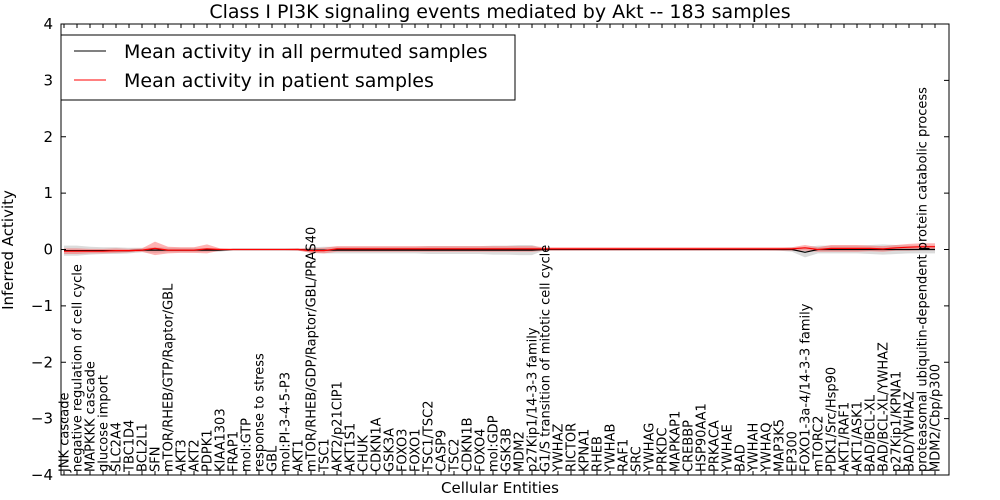 The width and height of the screenshot is (1000, 500). I want to click on y-tick-label: −1, so click(42, 306).